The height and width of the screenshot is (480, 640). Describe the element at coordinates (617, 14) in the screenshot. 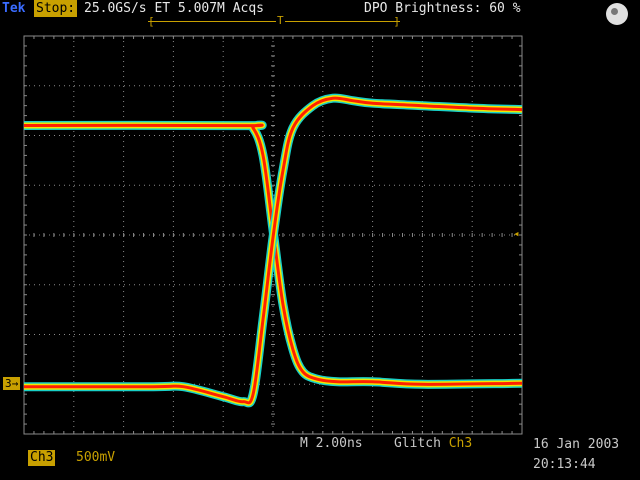

I see `trigger-status-icon` at that location.